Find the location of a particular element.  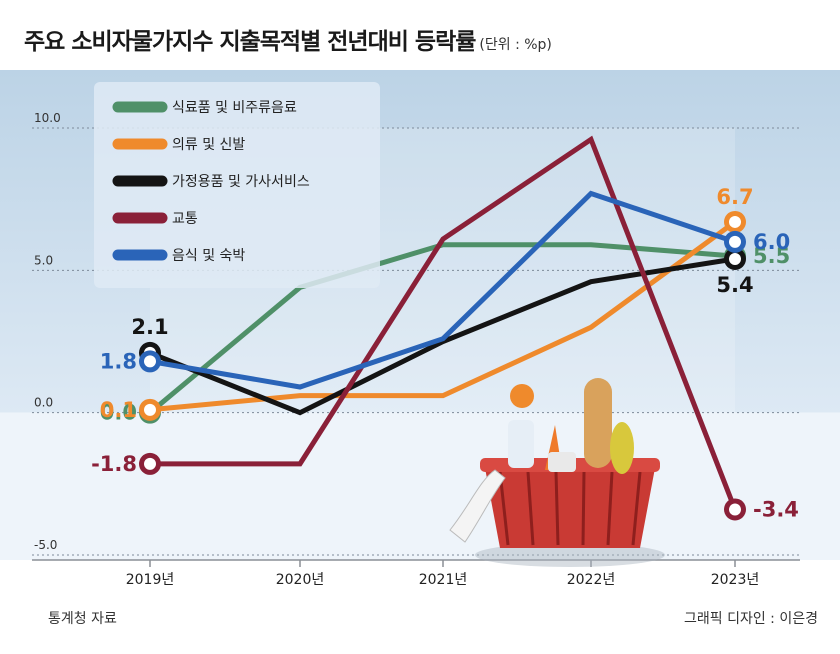

receipt-icon is located at coordinates (477, 506).